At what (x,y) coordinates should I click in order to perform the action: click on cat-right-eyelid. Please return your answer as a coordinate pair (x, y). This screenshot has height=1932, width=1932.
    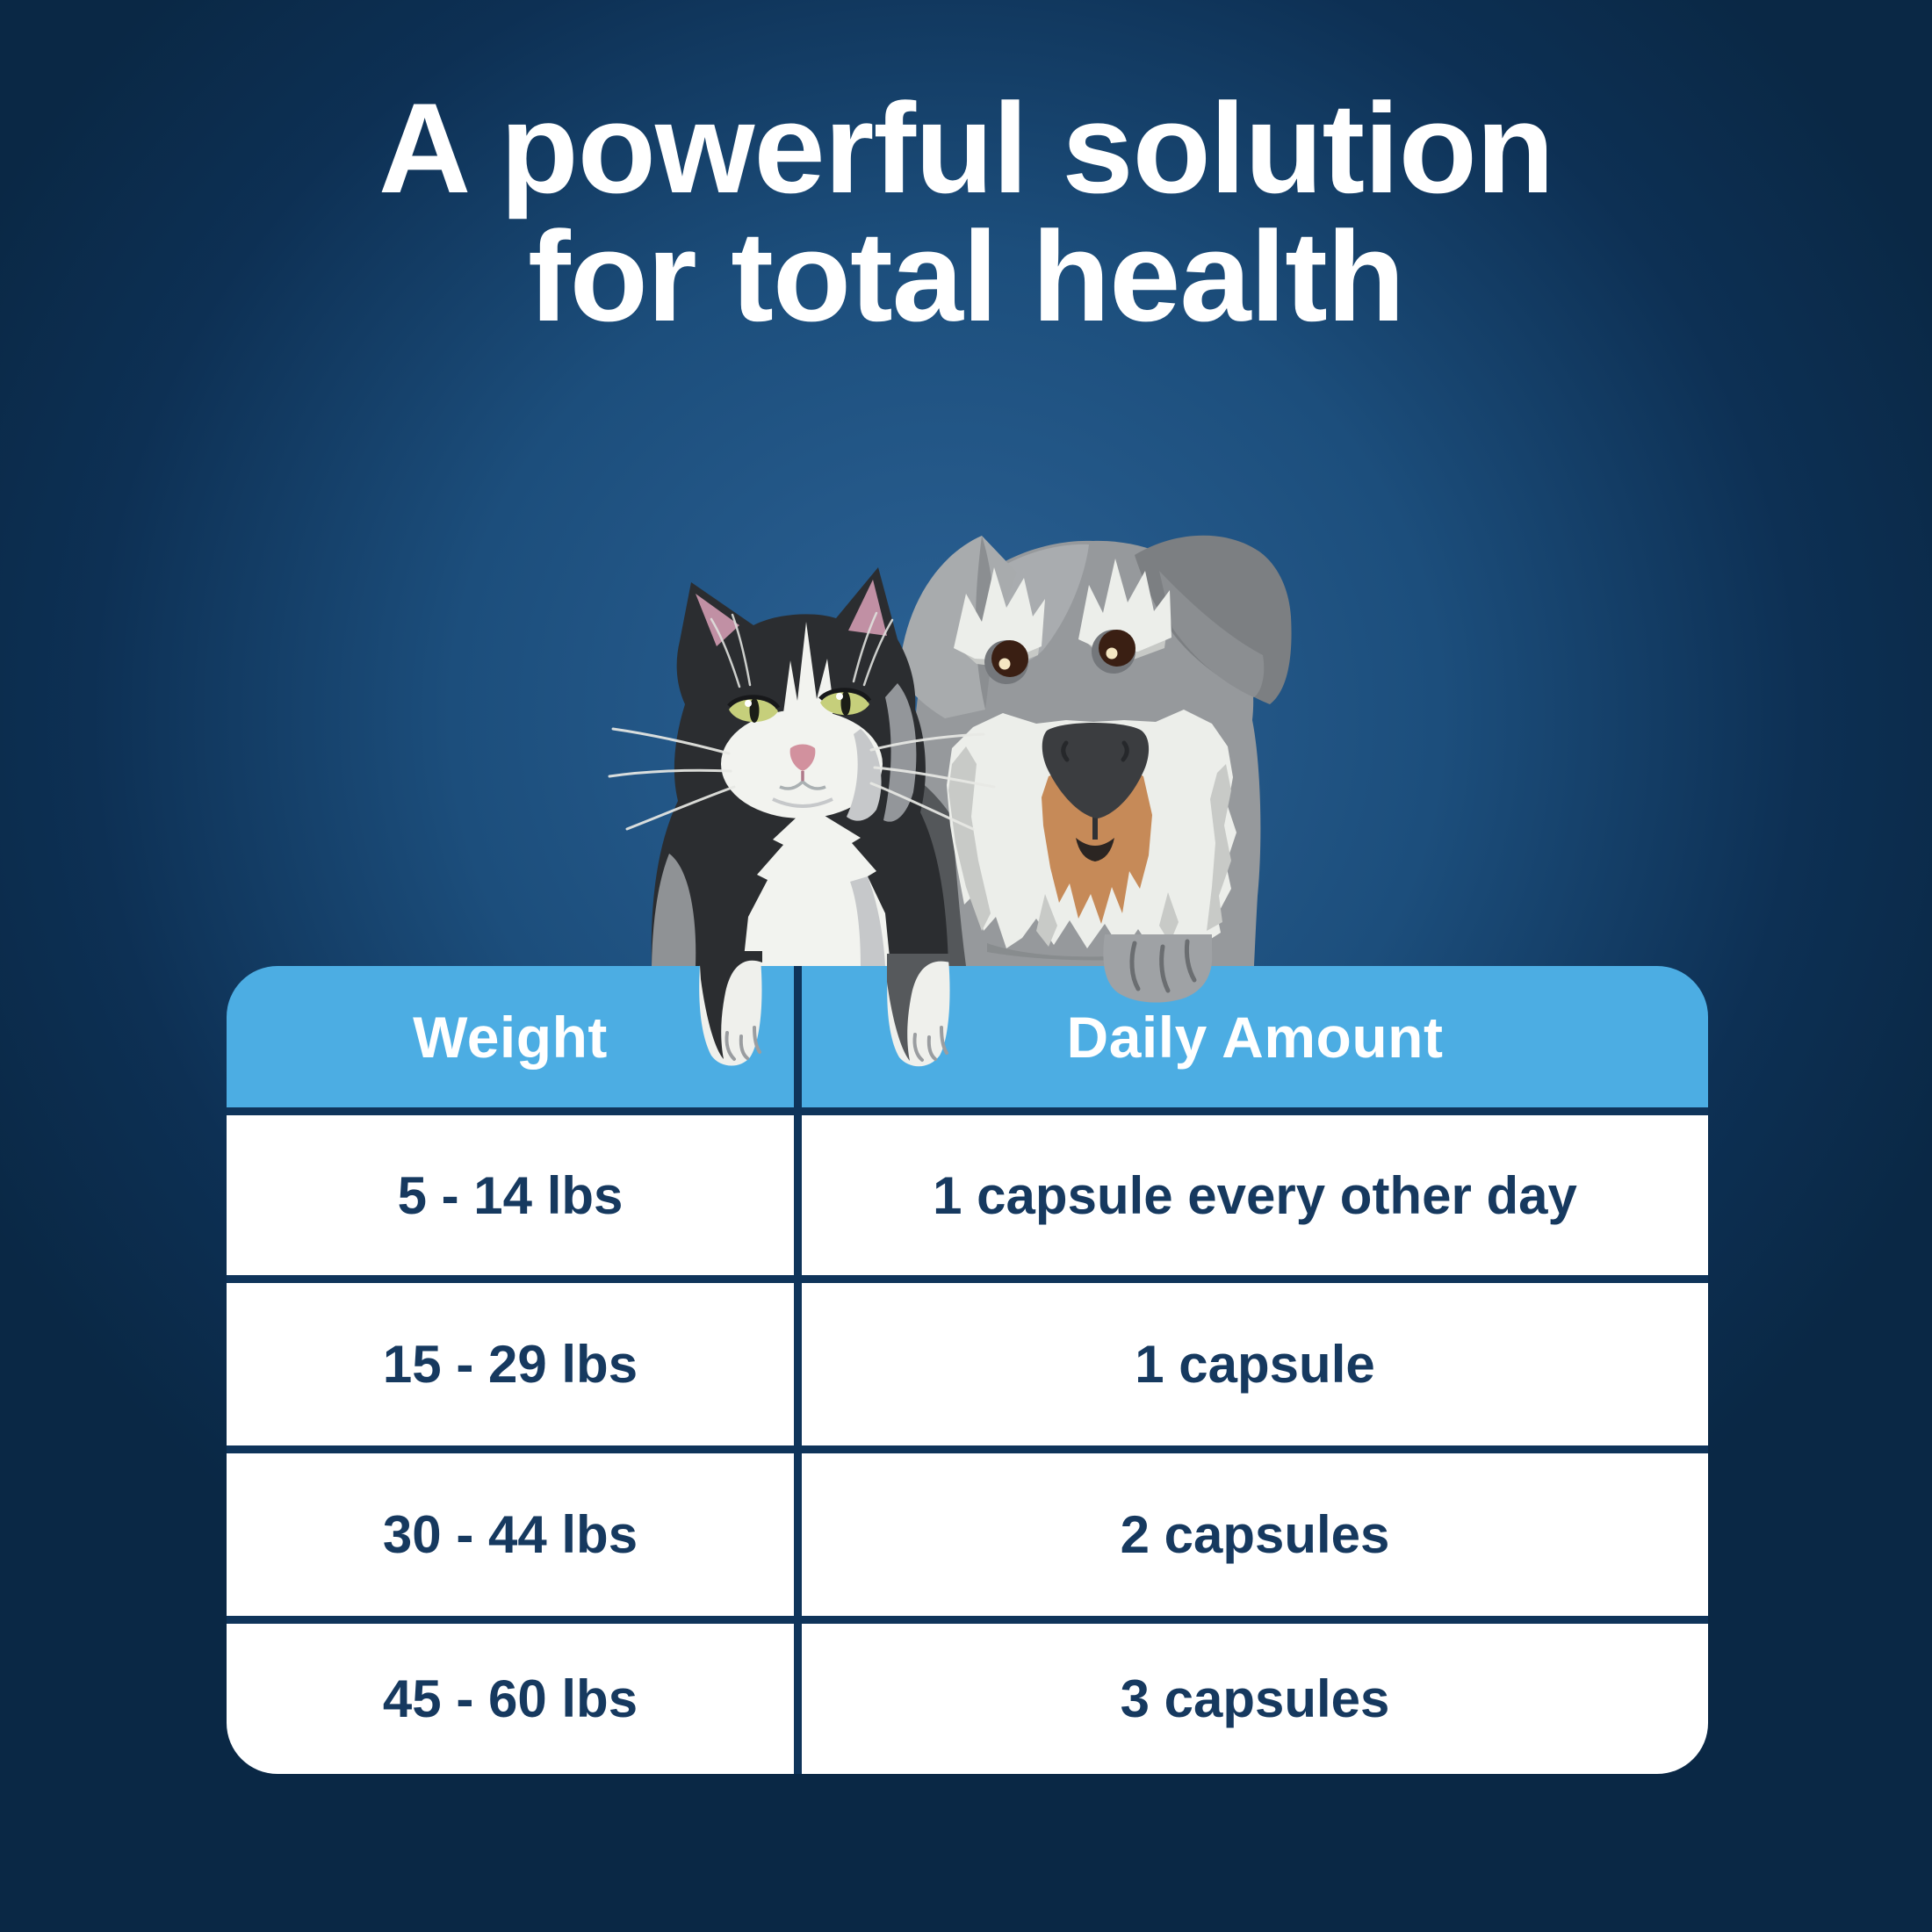
    Looking at the image, I should click on (845, 696).